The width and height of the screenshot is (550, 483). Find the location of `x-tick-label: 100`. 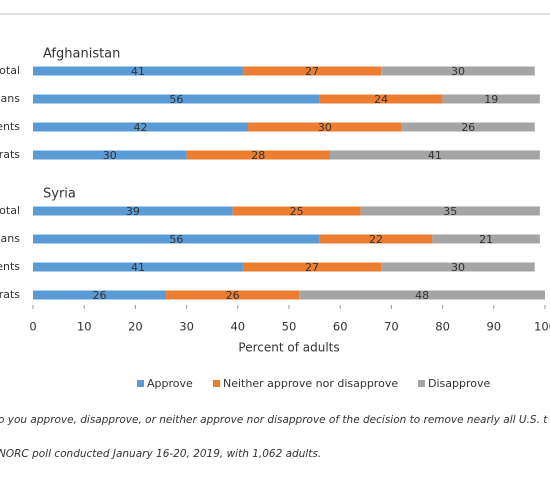

x-tick-label: 100 is located at coordinates (542, 327).